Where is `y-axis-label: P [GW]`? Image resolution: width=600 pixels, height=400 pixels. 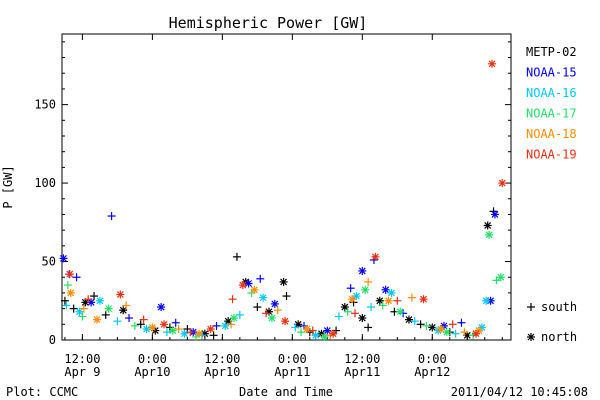 y-axis-label: P [GW] is located at coordinates (8, 186).